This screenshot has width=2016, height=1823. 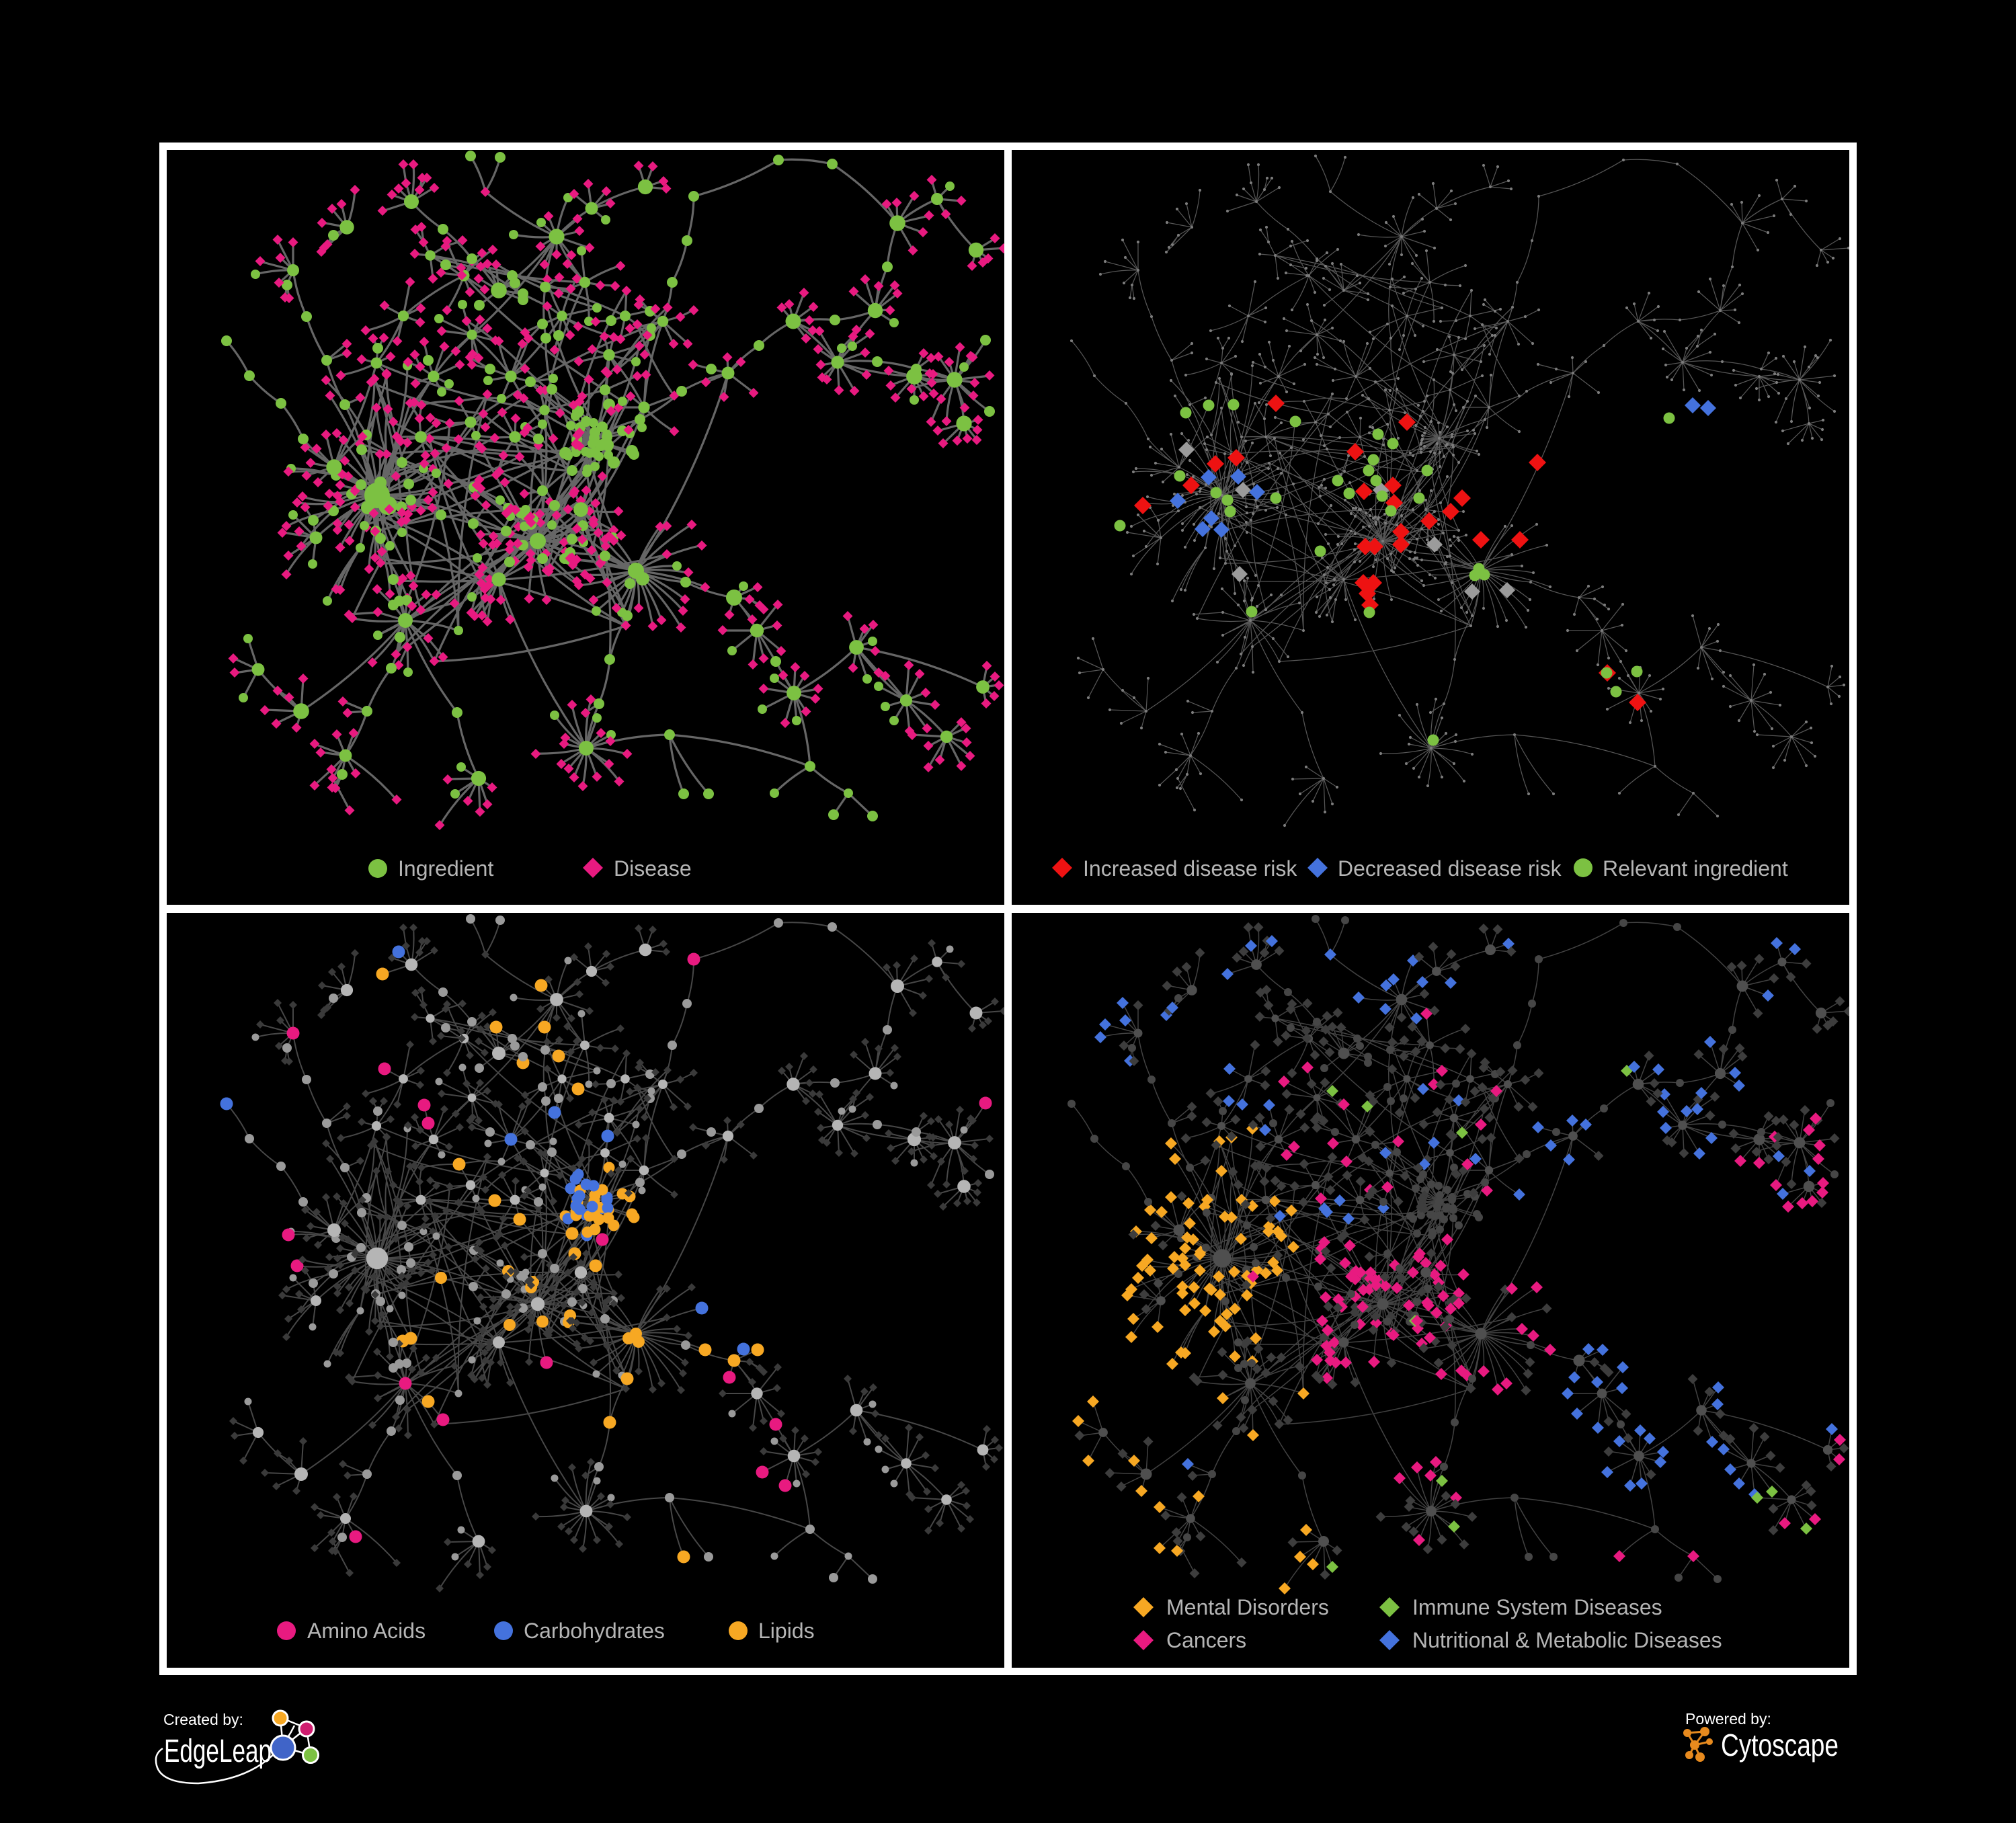 I want to click on svg-text: EdgeLeap, so click(x=218, y=1751).